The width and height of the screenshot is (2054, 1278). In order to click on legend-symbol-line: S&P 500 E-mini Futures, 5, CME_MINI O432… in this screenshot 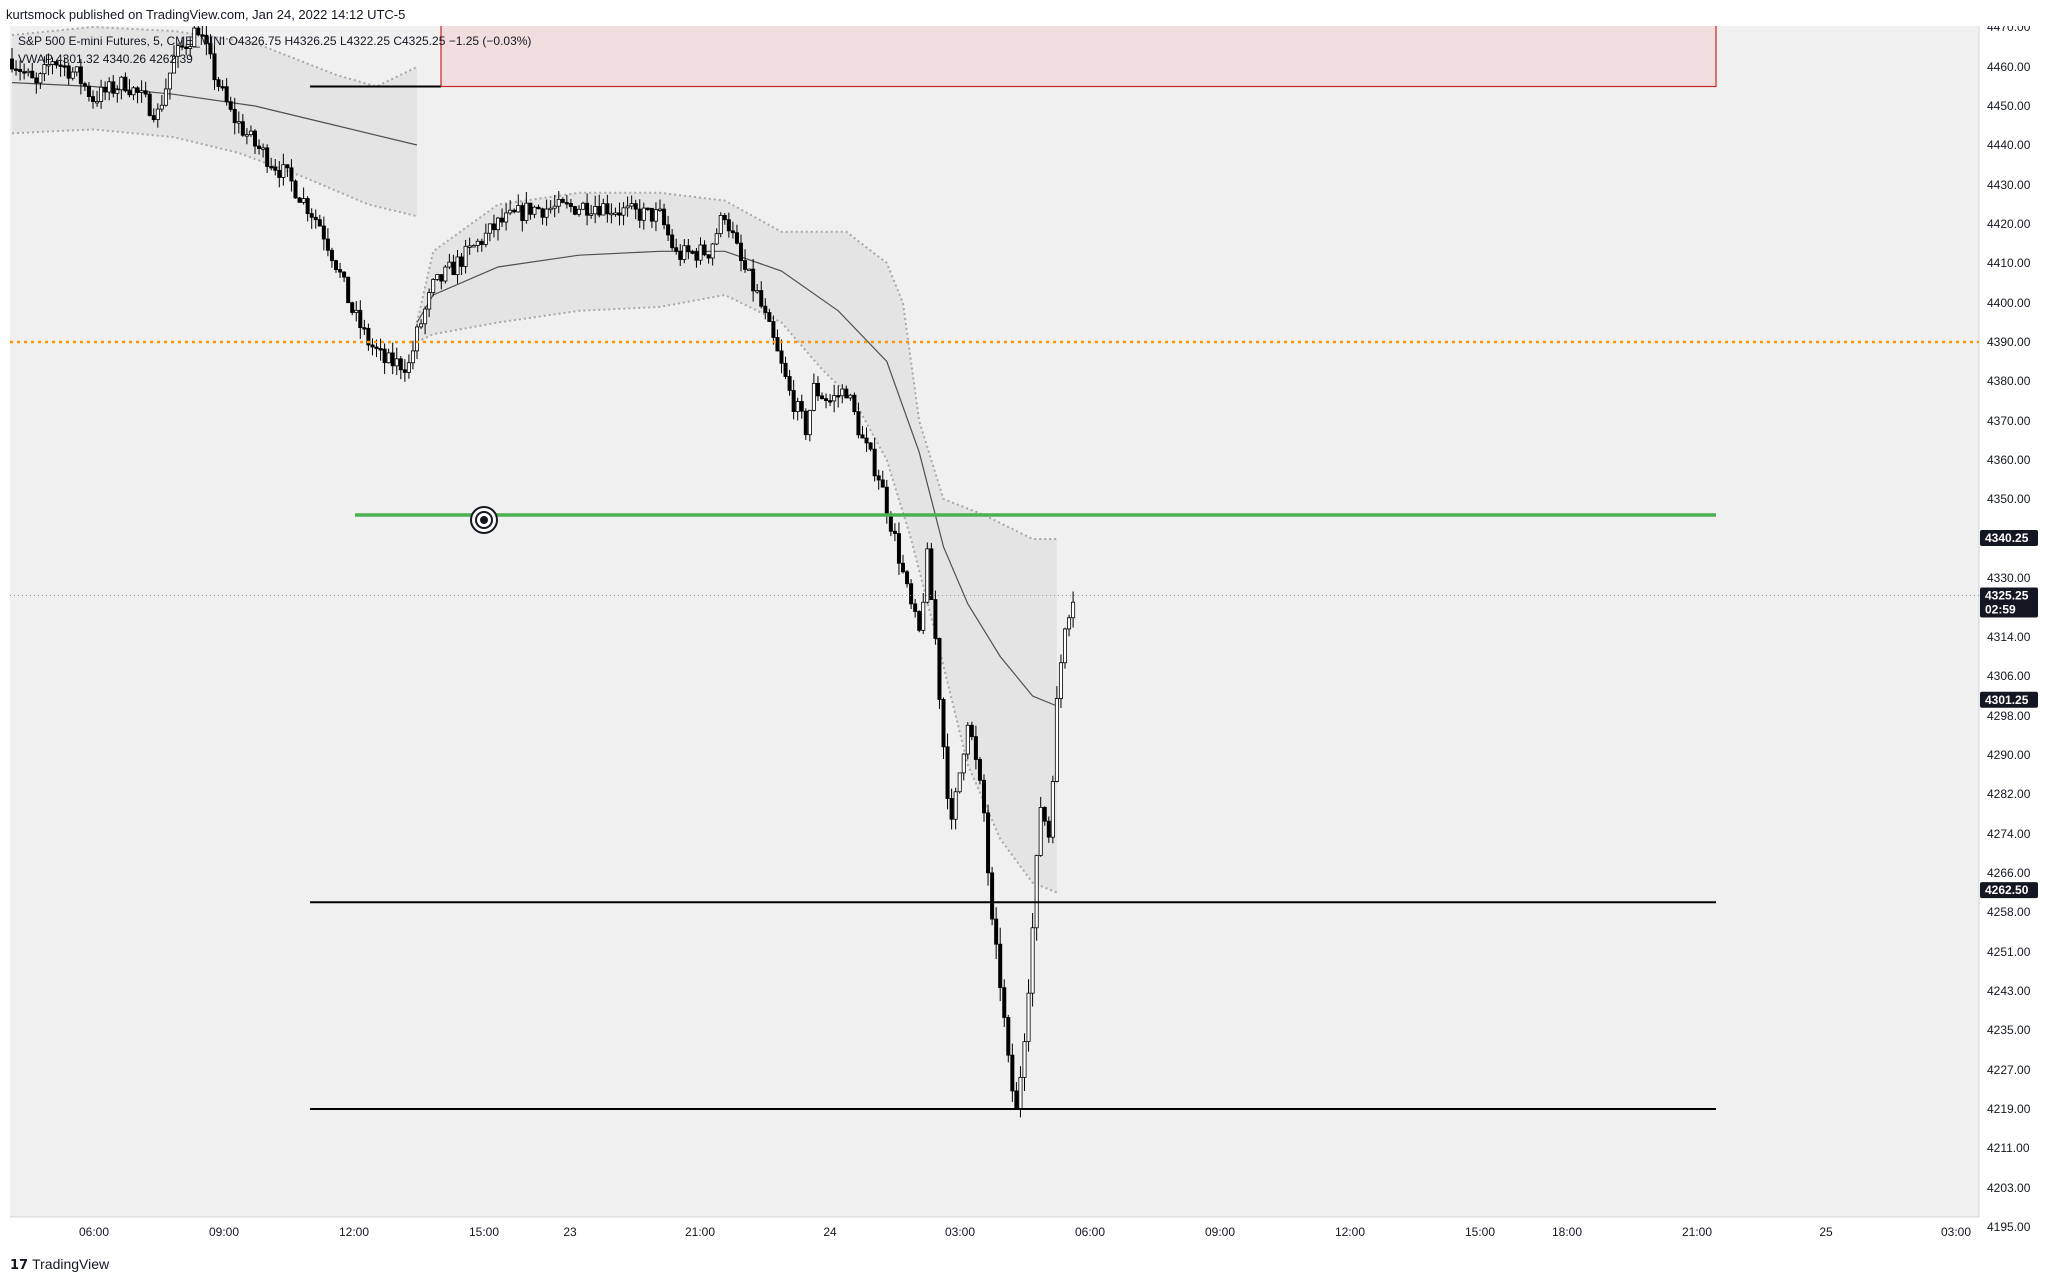, I will do `click(274, 41)`.